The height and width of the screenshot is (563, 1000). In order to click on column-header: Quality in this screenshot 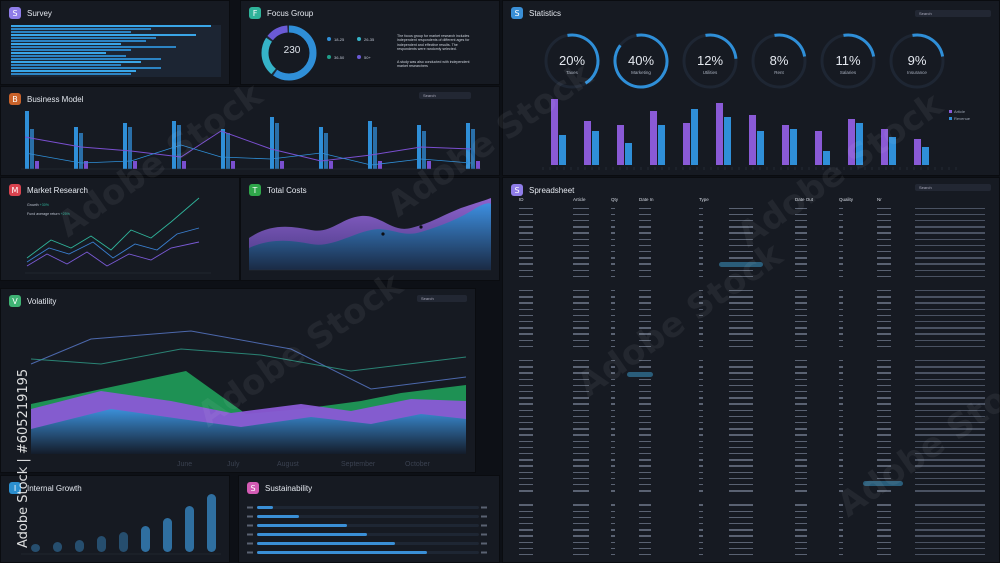, I will do `click(846, 199)`.